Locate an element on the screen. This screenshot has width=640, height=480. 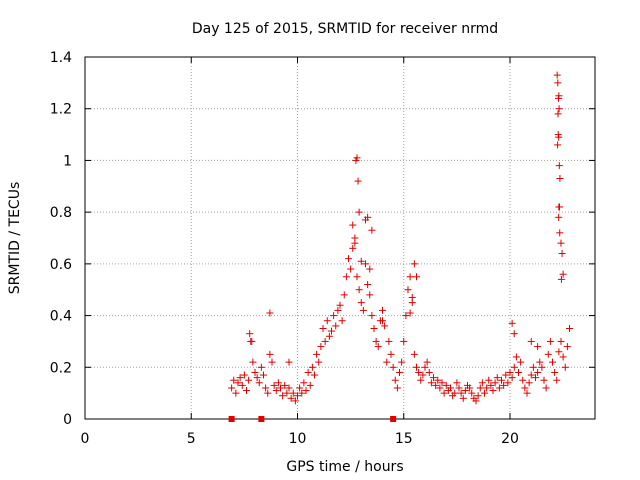
y-tick-label: 0.6 is located at coordinates (61, 265).